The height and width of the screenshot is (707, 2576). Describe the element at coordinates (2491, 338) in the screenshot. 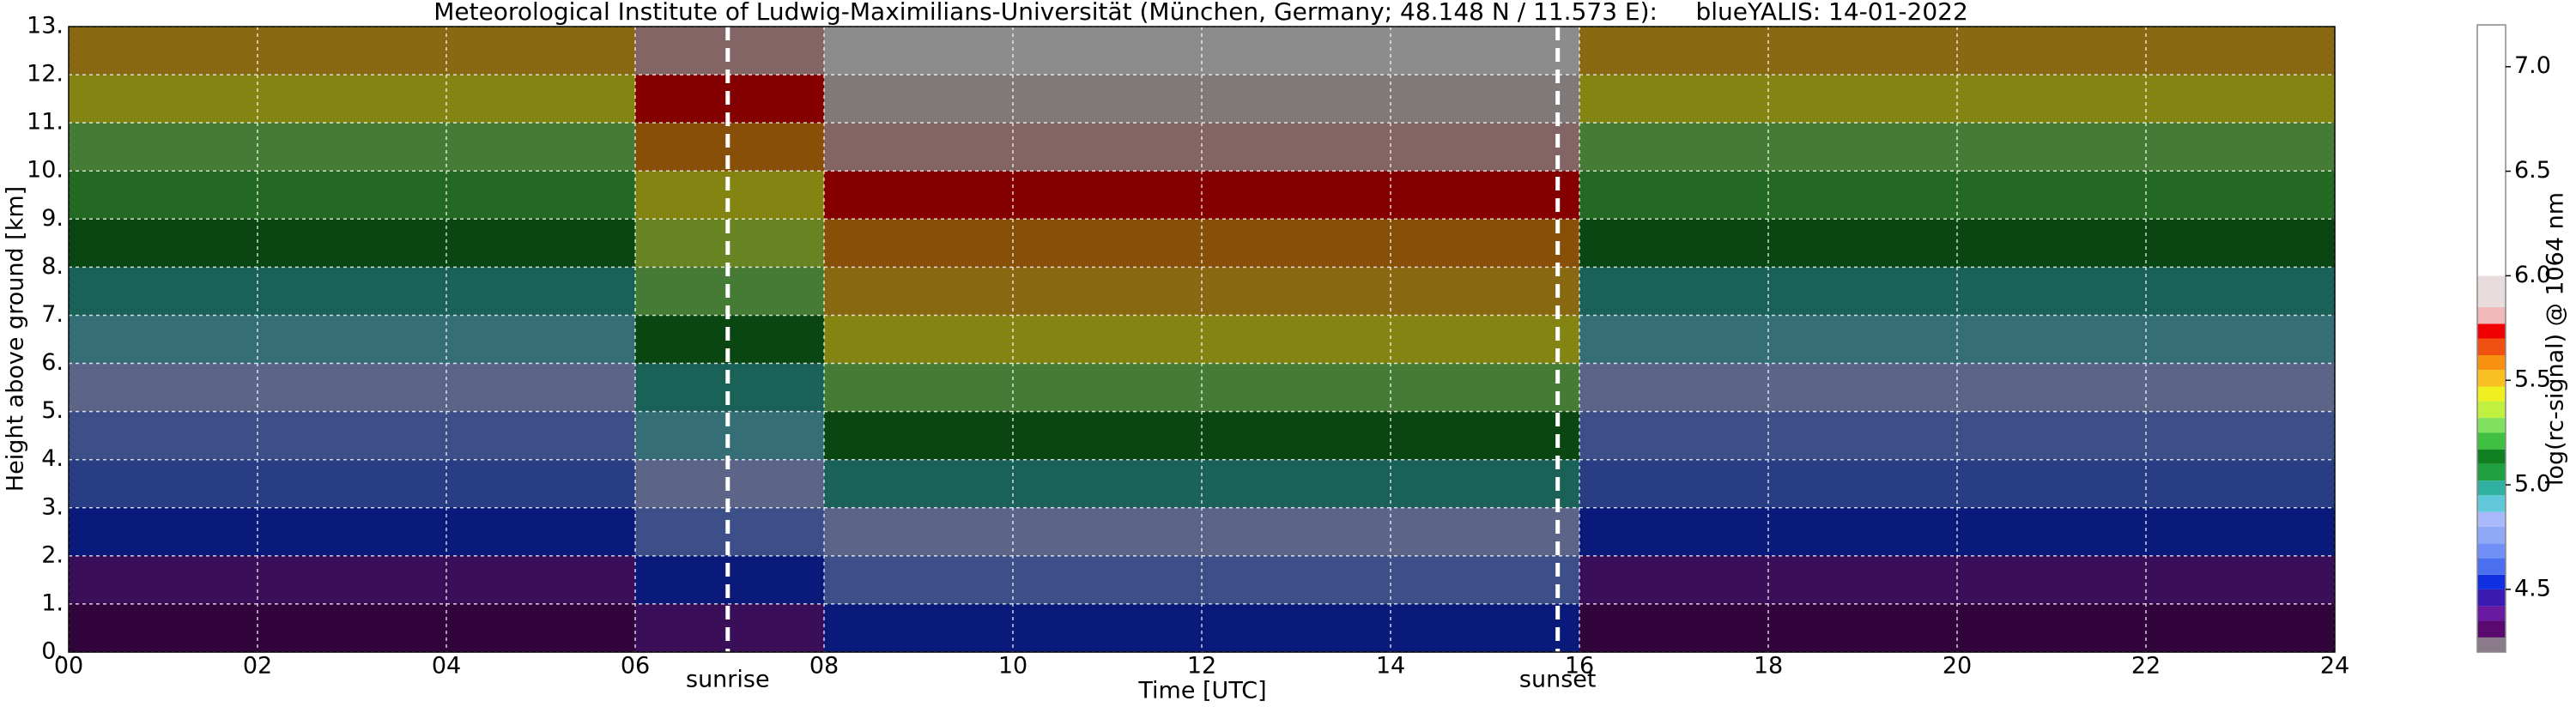

I see `colorbar-frame` at that location.